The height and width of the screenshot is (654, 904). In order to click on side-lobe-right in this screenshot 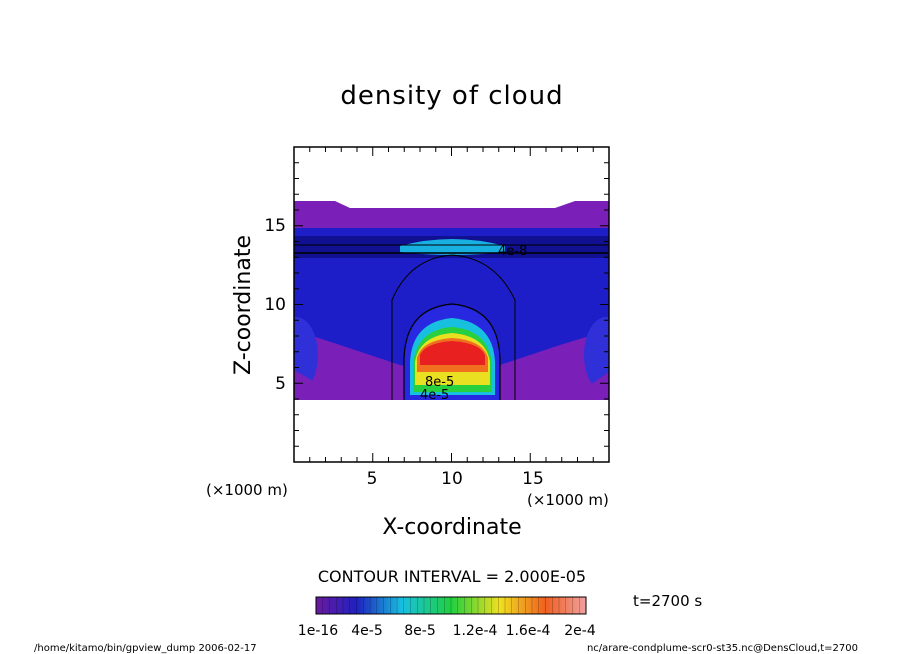, I will do `click(596, 355)`.